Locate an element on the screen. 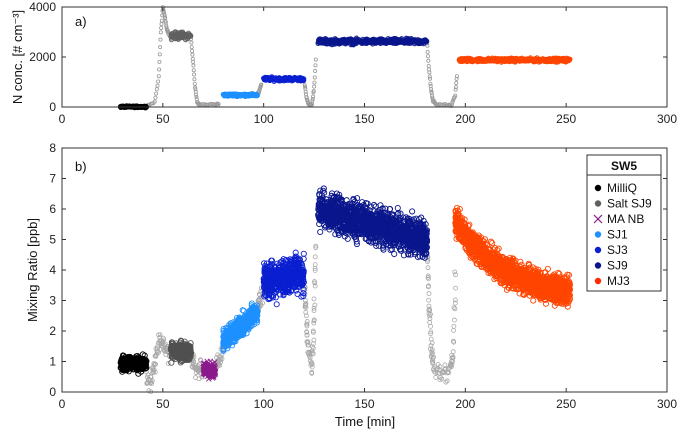 The width and height of the screenshot is (685, 434). x-tick-label: 100 is located at coordinates (264, 119).